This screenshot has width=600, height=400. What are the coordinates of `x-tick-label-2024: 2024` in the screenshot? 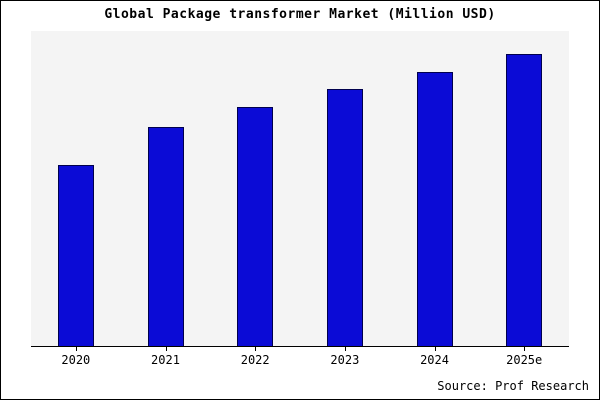 It's located at (435, 358).